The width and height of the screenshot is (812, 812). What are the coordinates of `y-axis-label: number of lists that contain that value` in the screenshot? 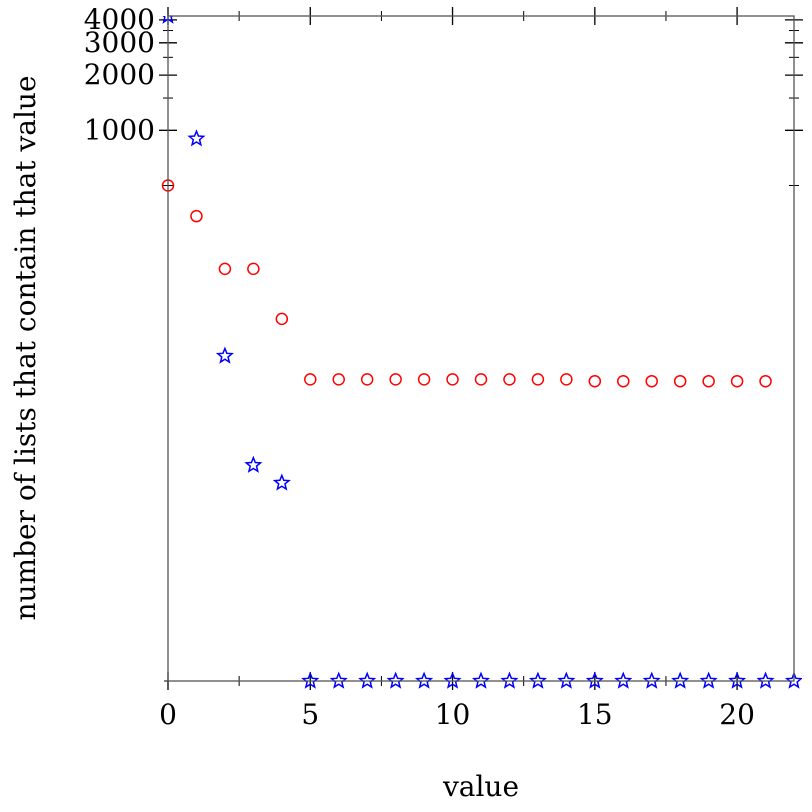 It's located at (25, 347).